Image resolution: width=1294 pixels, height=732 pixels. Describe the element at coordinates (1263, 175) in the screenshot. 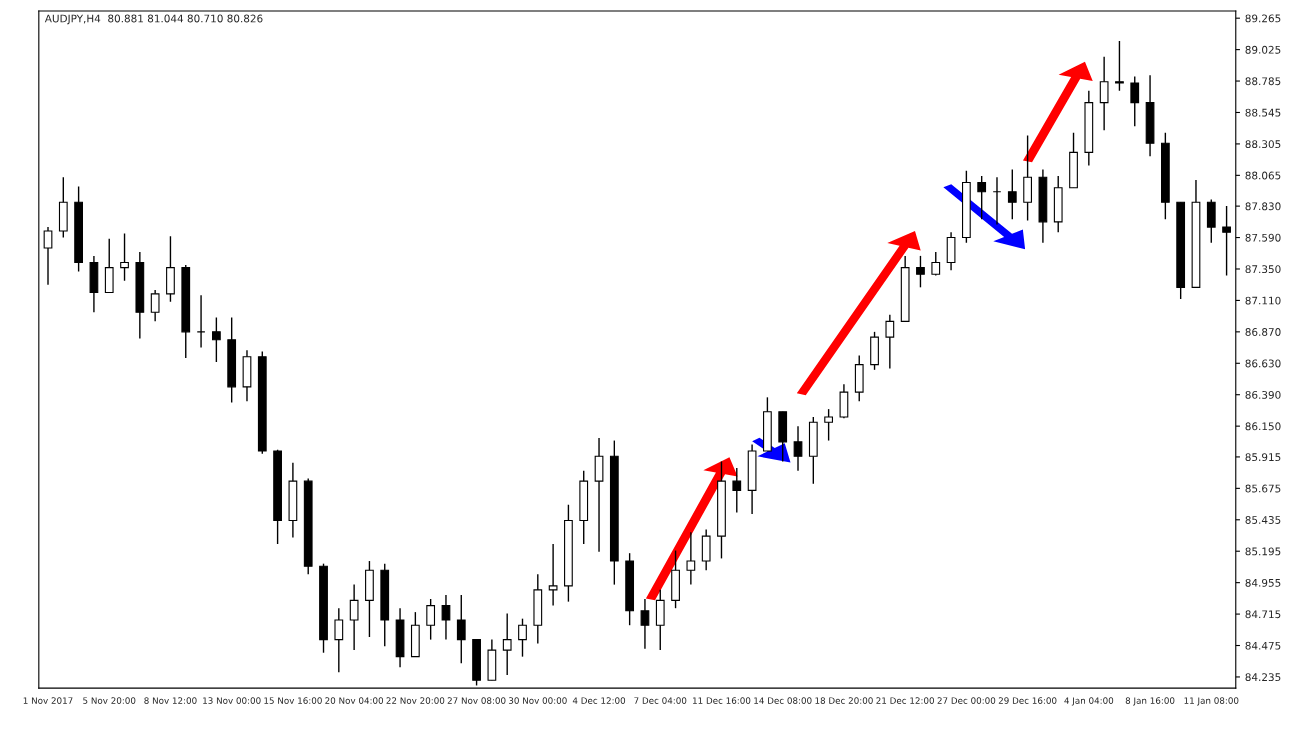

I see `y-tick-label: 88.065` at that location.